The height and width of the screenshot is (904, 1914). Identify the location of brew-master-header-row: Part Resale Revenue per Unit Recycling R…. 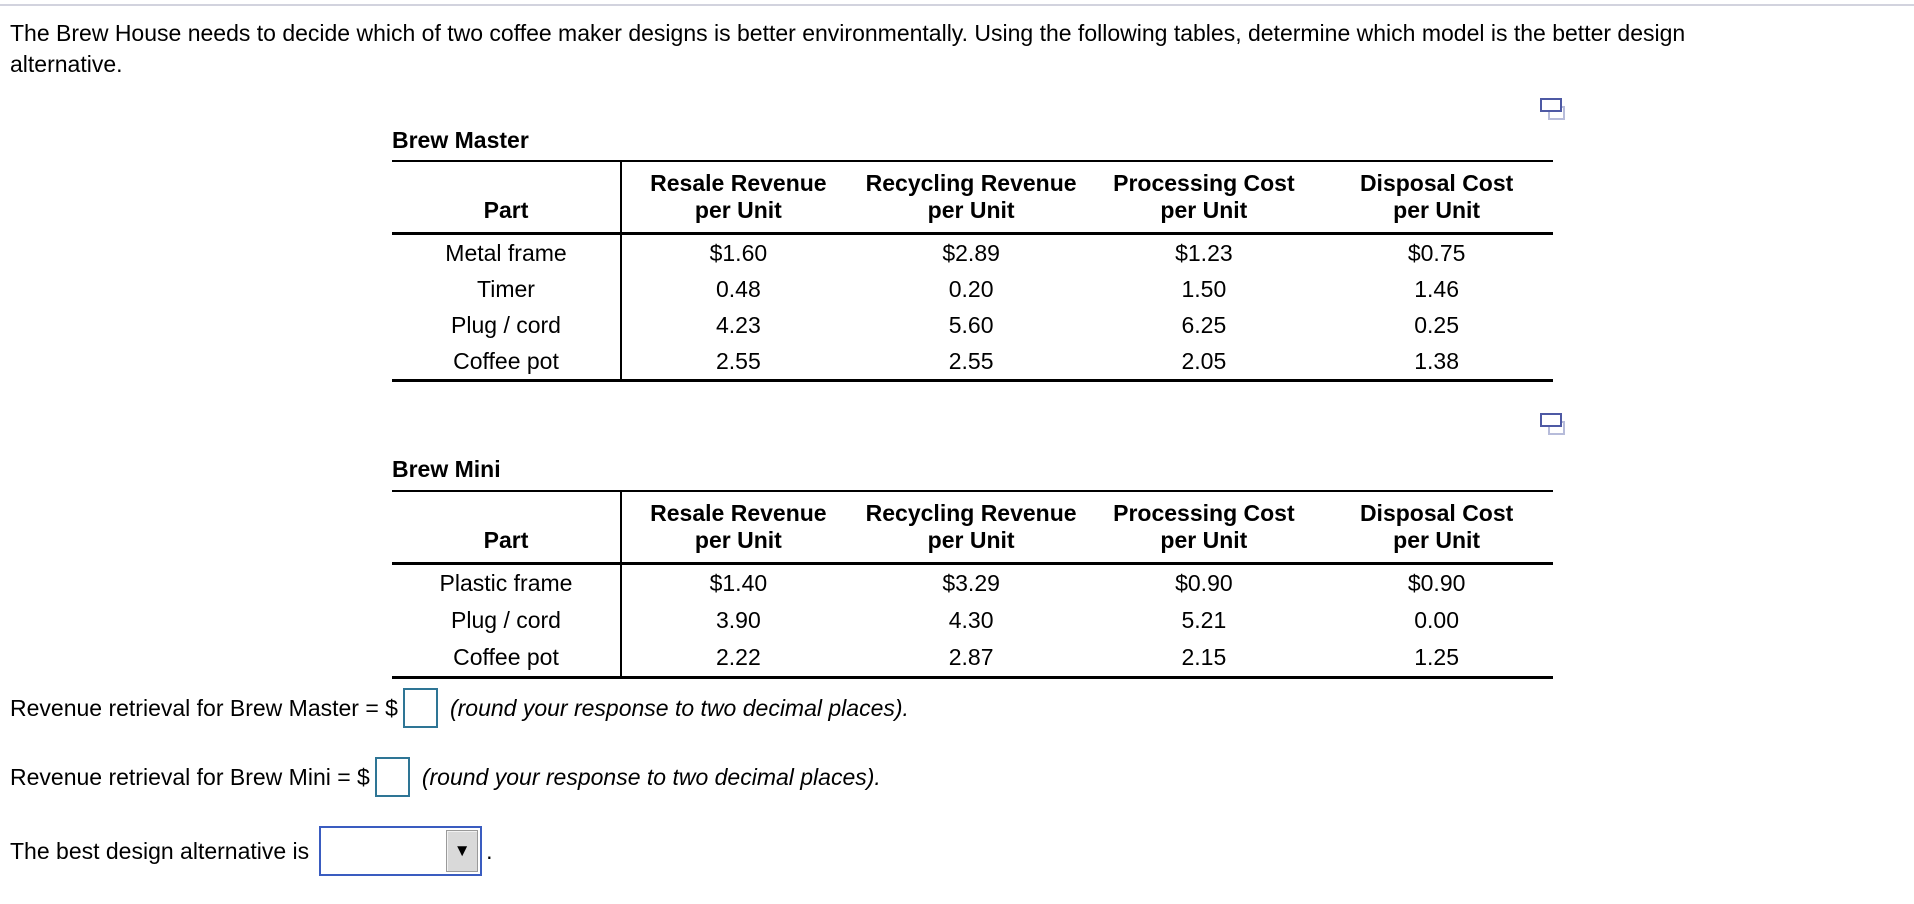
(972, 197).